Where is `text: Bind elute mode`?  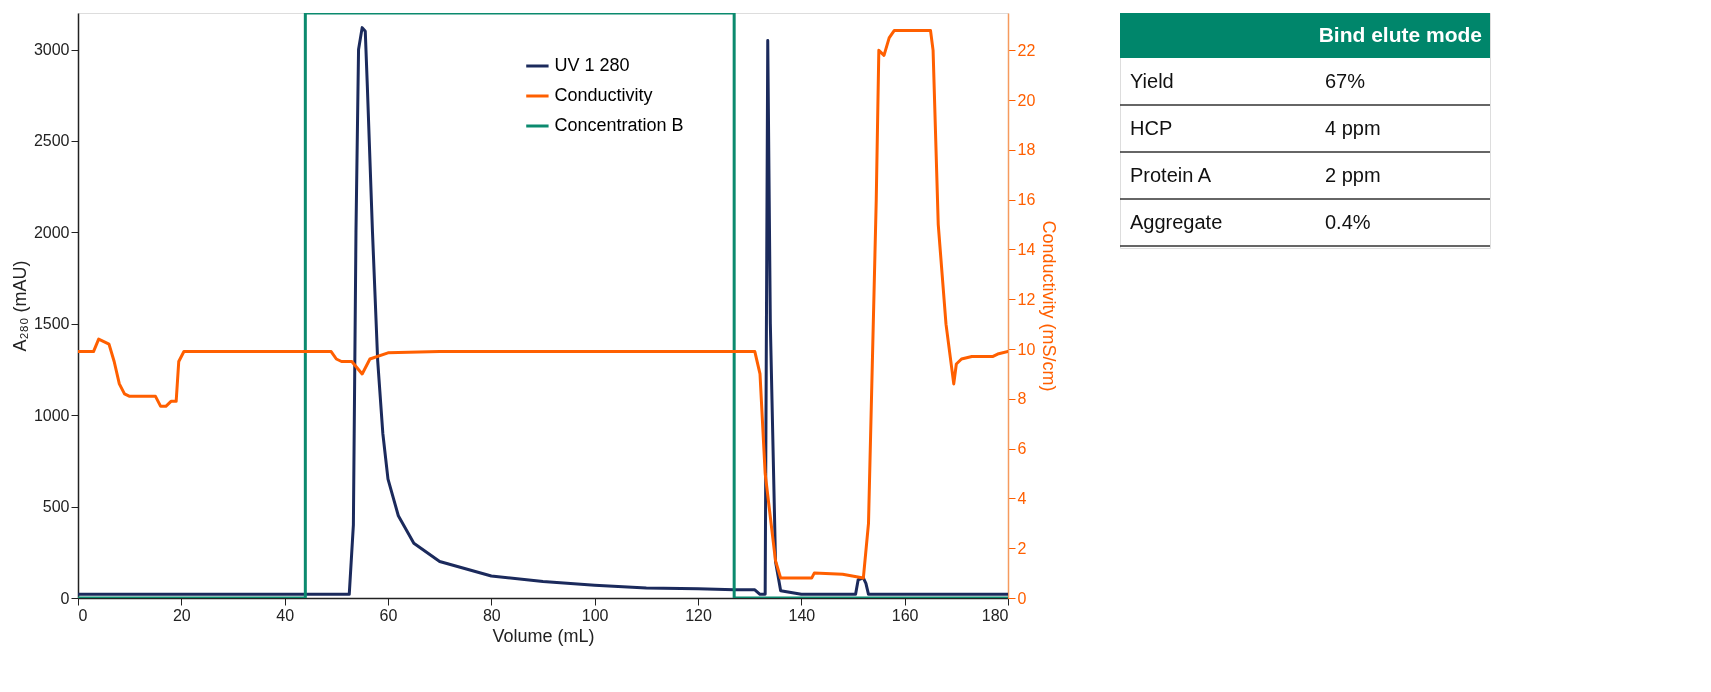
text: Bind elute mode is located at coordinates (1400, 34).